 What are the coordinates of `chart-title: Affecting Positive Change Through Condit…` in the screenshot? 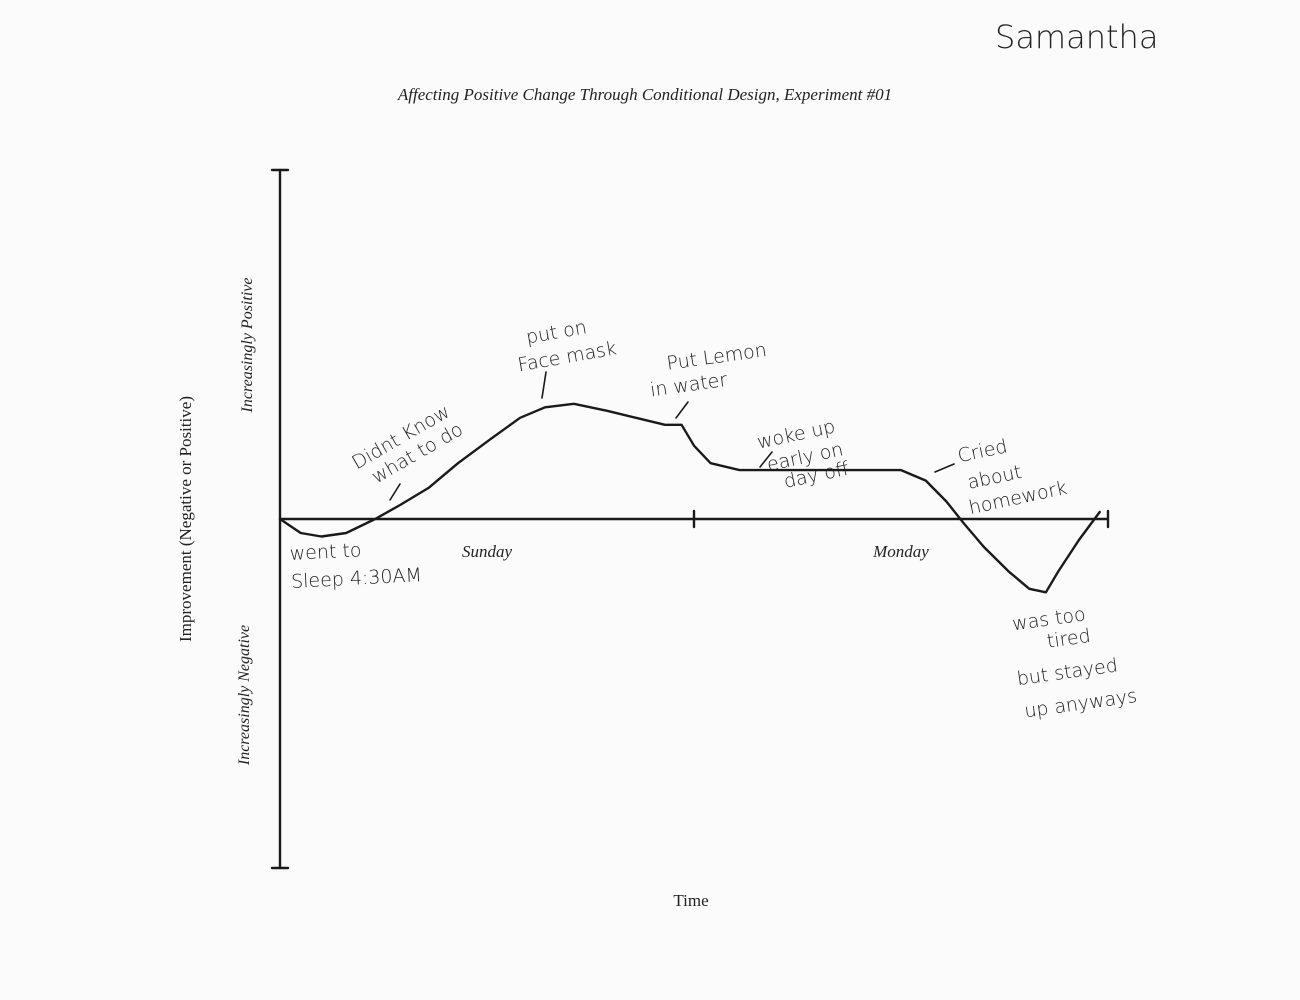 It's located at (644, 94).